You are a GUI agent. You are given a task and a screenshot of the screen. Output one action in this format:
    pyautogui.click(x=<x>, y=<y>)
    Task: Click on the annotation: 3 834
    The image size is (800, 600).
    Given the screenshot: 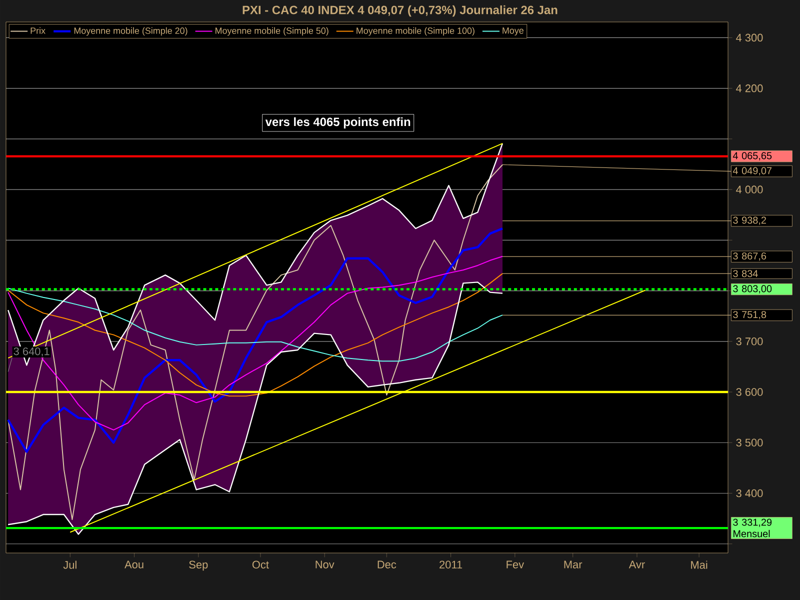 What is the action you would take?
    pyautogui.click(x=745, y=274)
    